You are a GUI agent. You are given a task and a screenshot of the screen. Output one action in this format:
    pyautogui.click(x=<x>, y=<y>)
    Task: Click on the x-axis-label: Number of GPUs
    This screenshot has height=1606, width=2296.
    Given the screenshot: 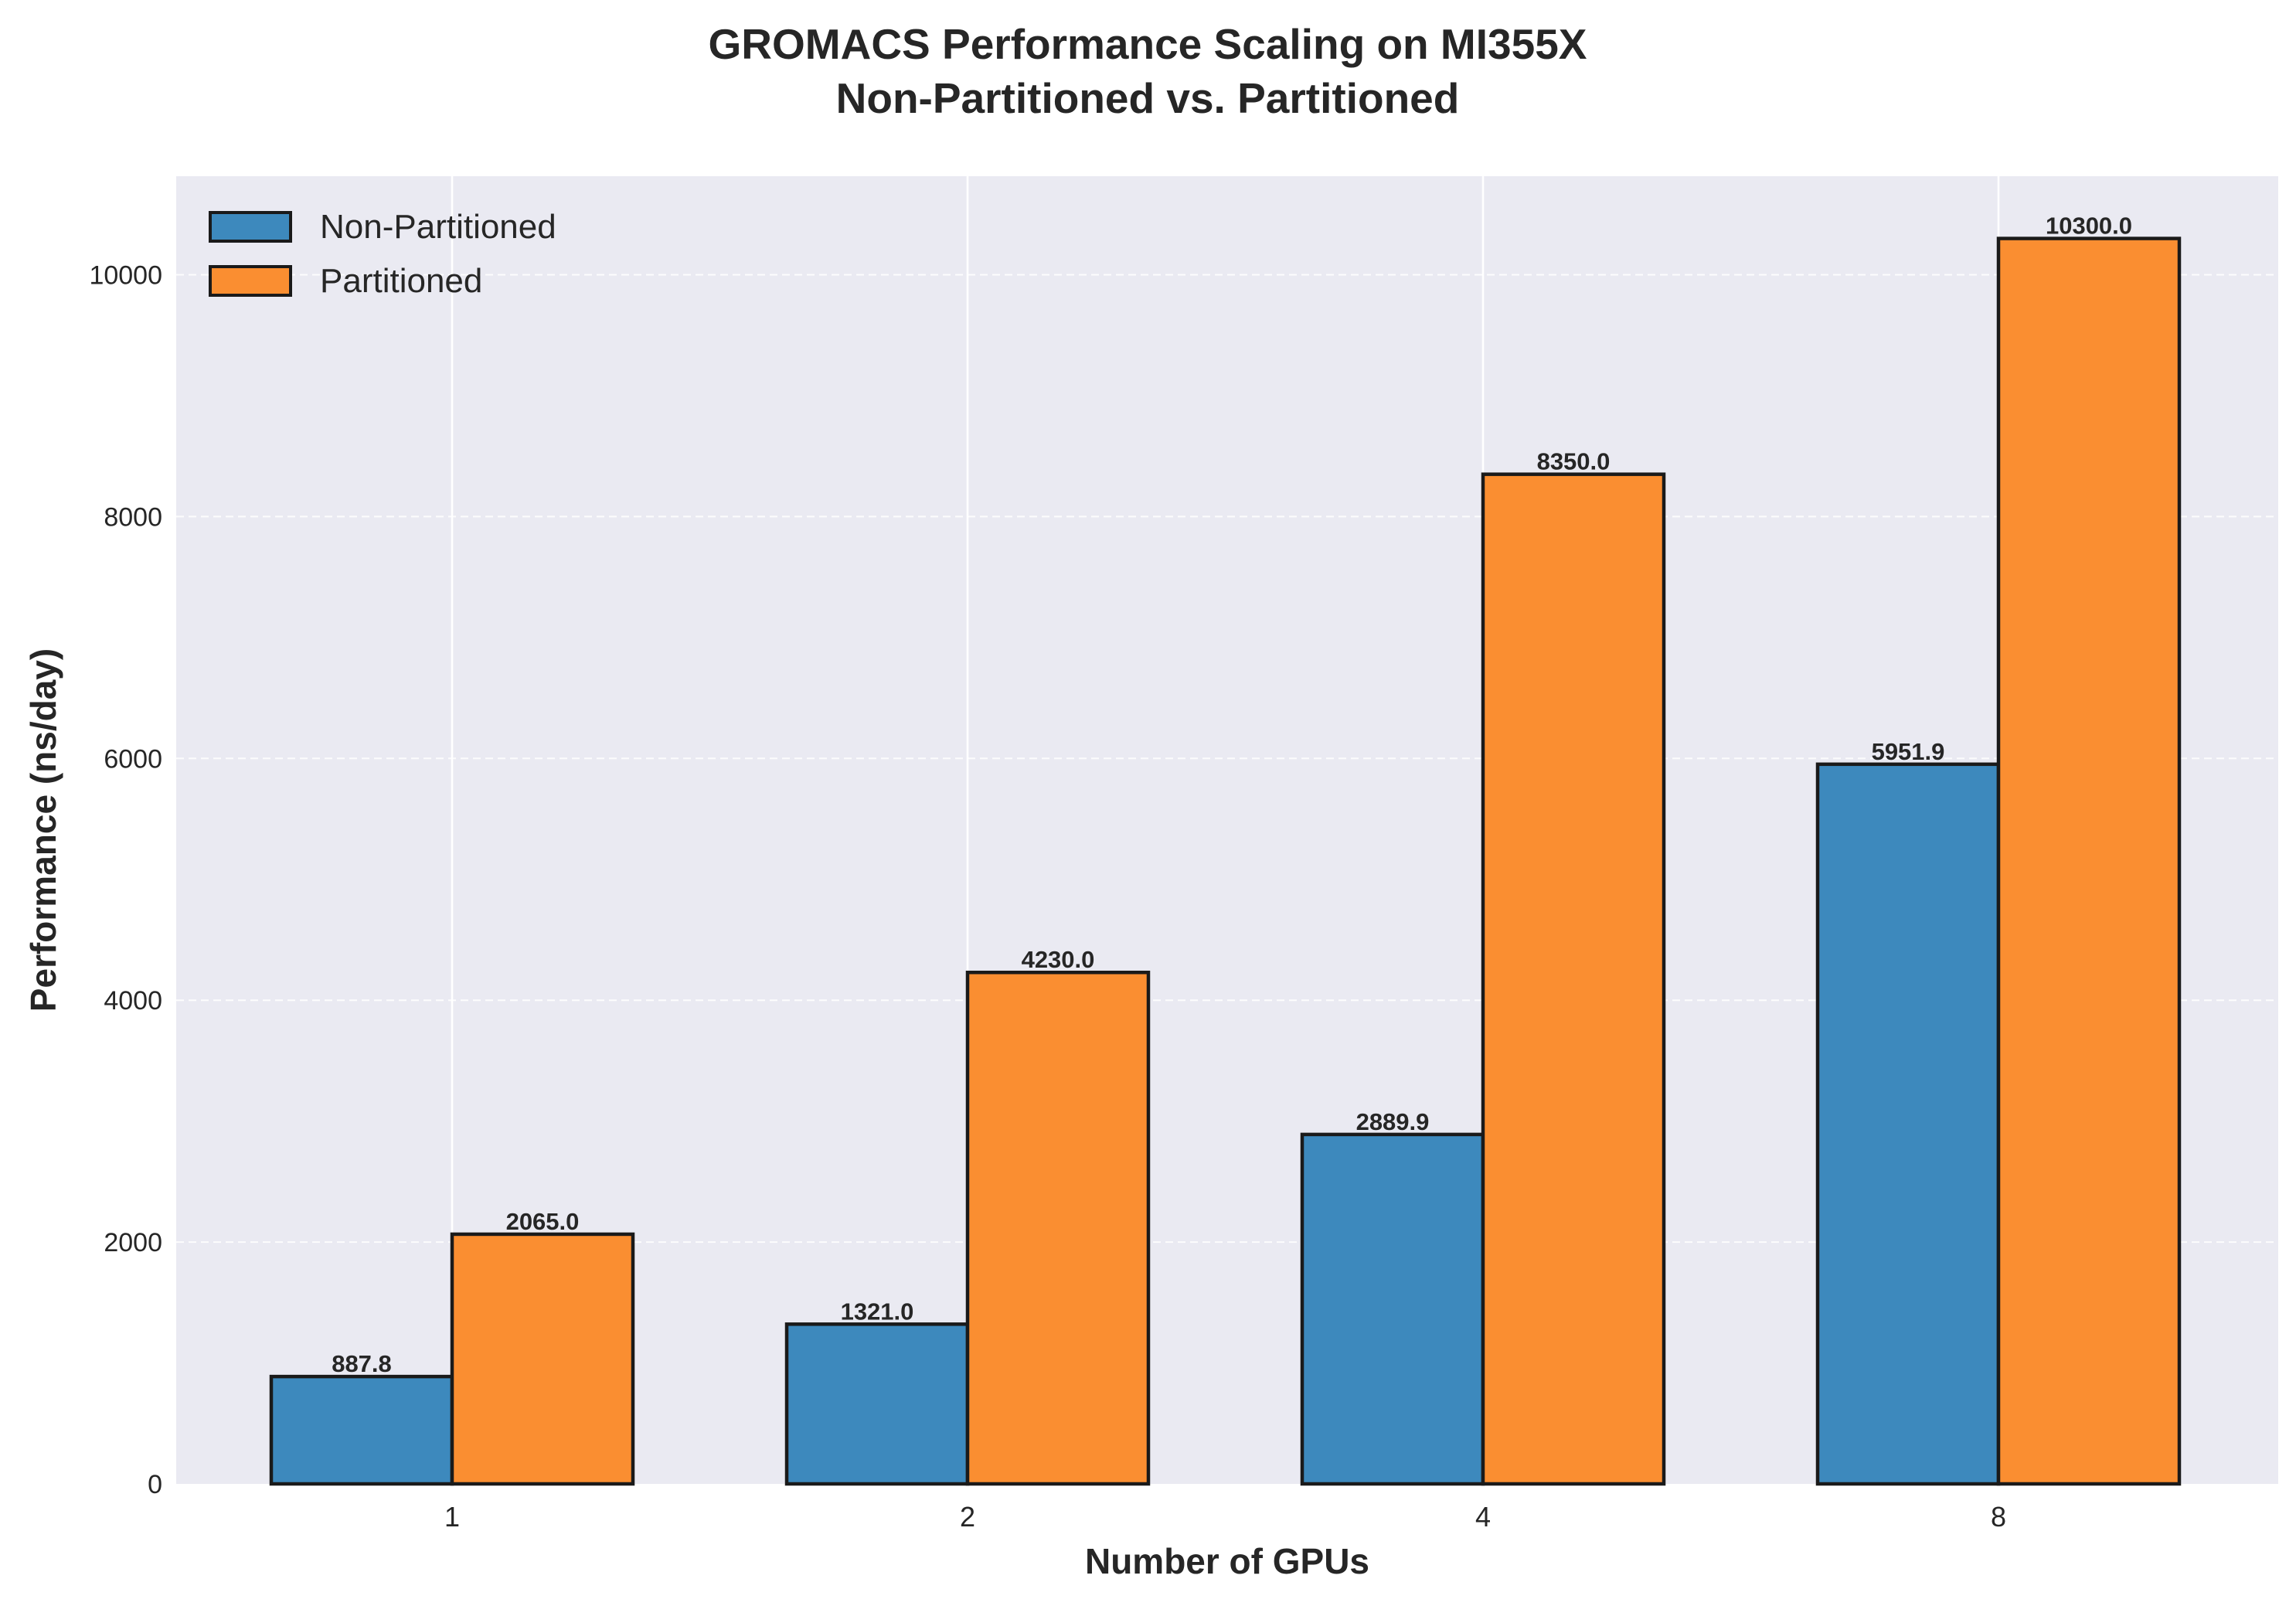 What is the action you would take?
    pyautogui.click(x=1227, y=1561)
    